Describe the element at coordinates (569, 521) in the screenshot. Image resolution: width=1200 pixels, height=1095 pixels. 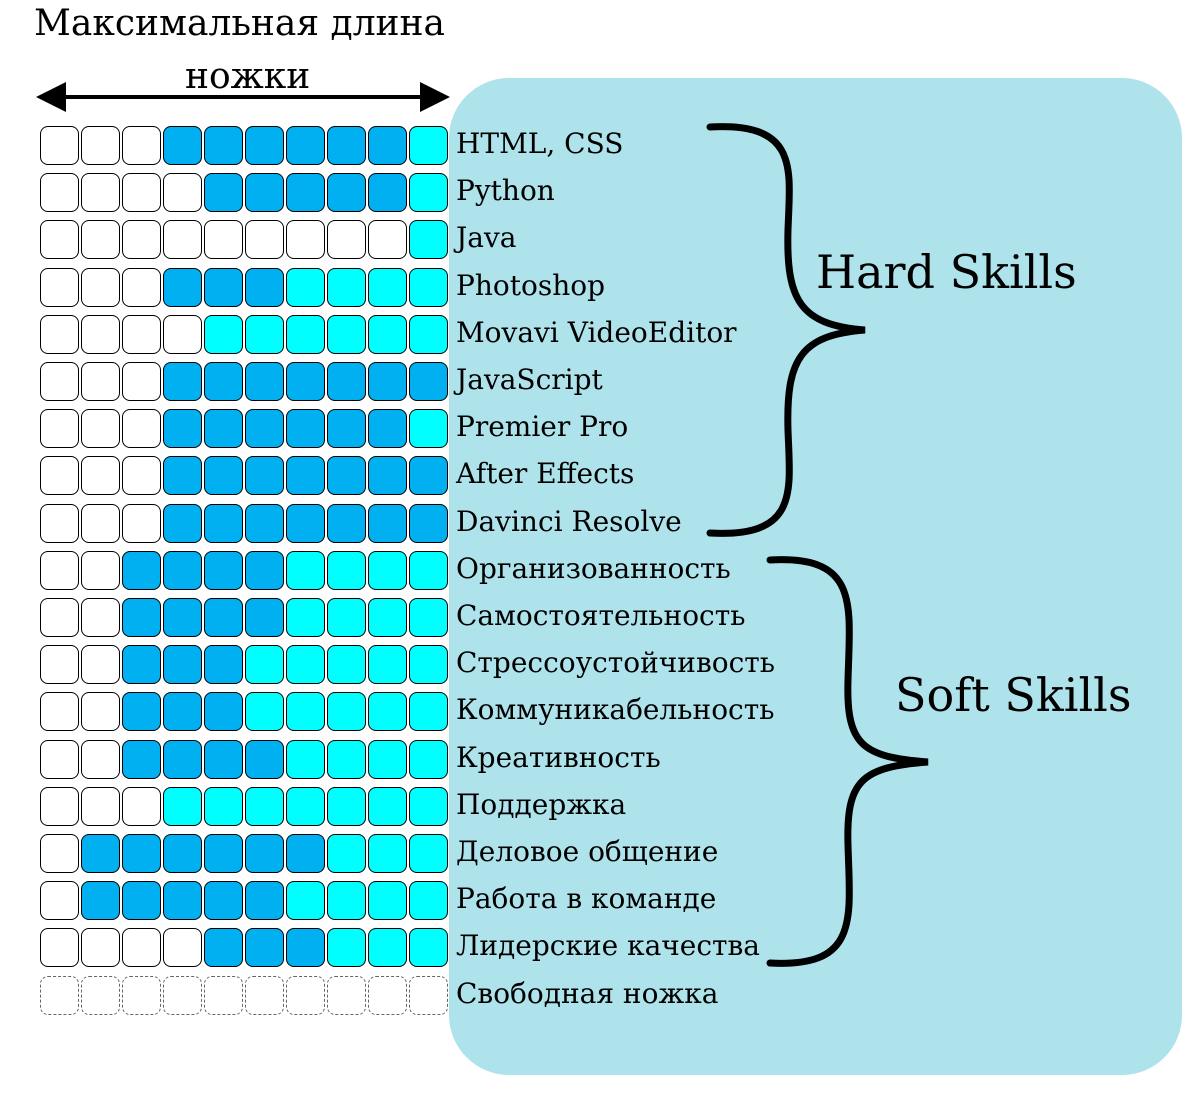
I see `skill-label: Davinci Resolve` at that location.